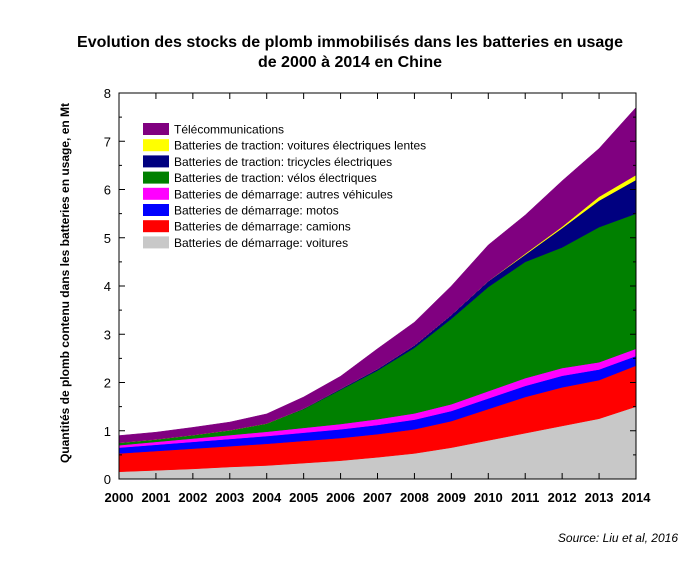 The height and width of the screenshot is (569, 700). What do you see at coordinates (303, 497) in the screenshot?
I see `x-tick-label: 2005` at bounding box center [303, 497].